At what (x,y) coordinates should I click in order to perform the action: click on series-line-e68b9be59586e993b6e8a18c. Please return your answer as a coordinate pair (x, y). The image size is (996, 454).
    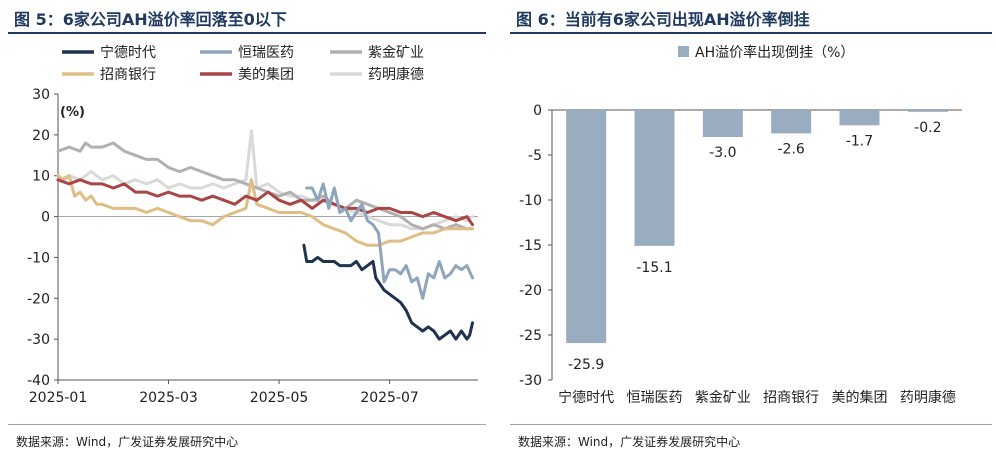
    Looking at the image, I should click on (265, 210).